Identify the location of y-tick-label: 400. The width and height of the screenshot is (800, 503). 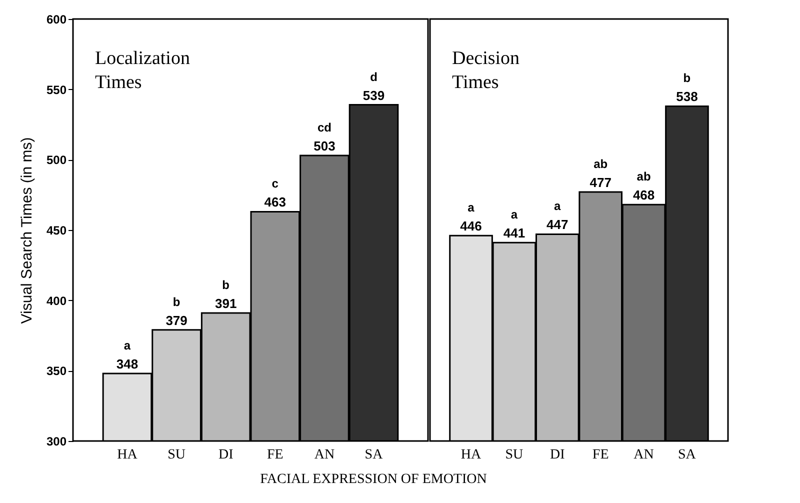
(56, 301).